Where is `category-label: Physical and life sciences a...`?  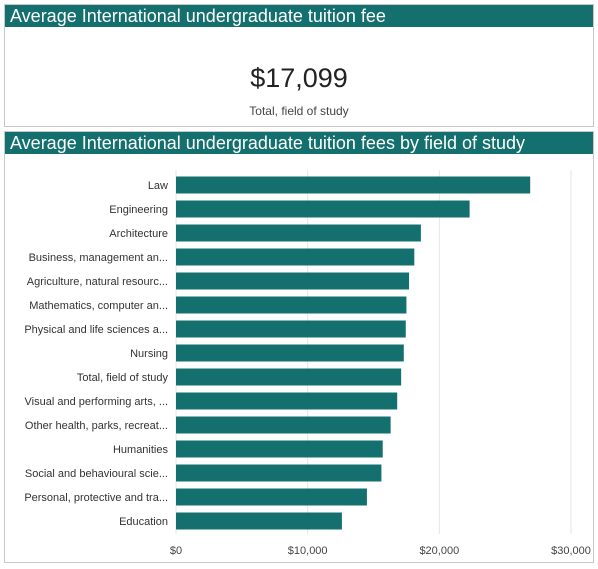
category-label: Physical and life sciences a... is located at coordinates (96, 330).